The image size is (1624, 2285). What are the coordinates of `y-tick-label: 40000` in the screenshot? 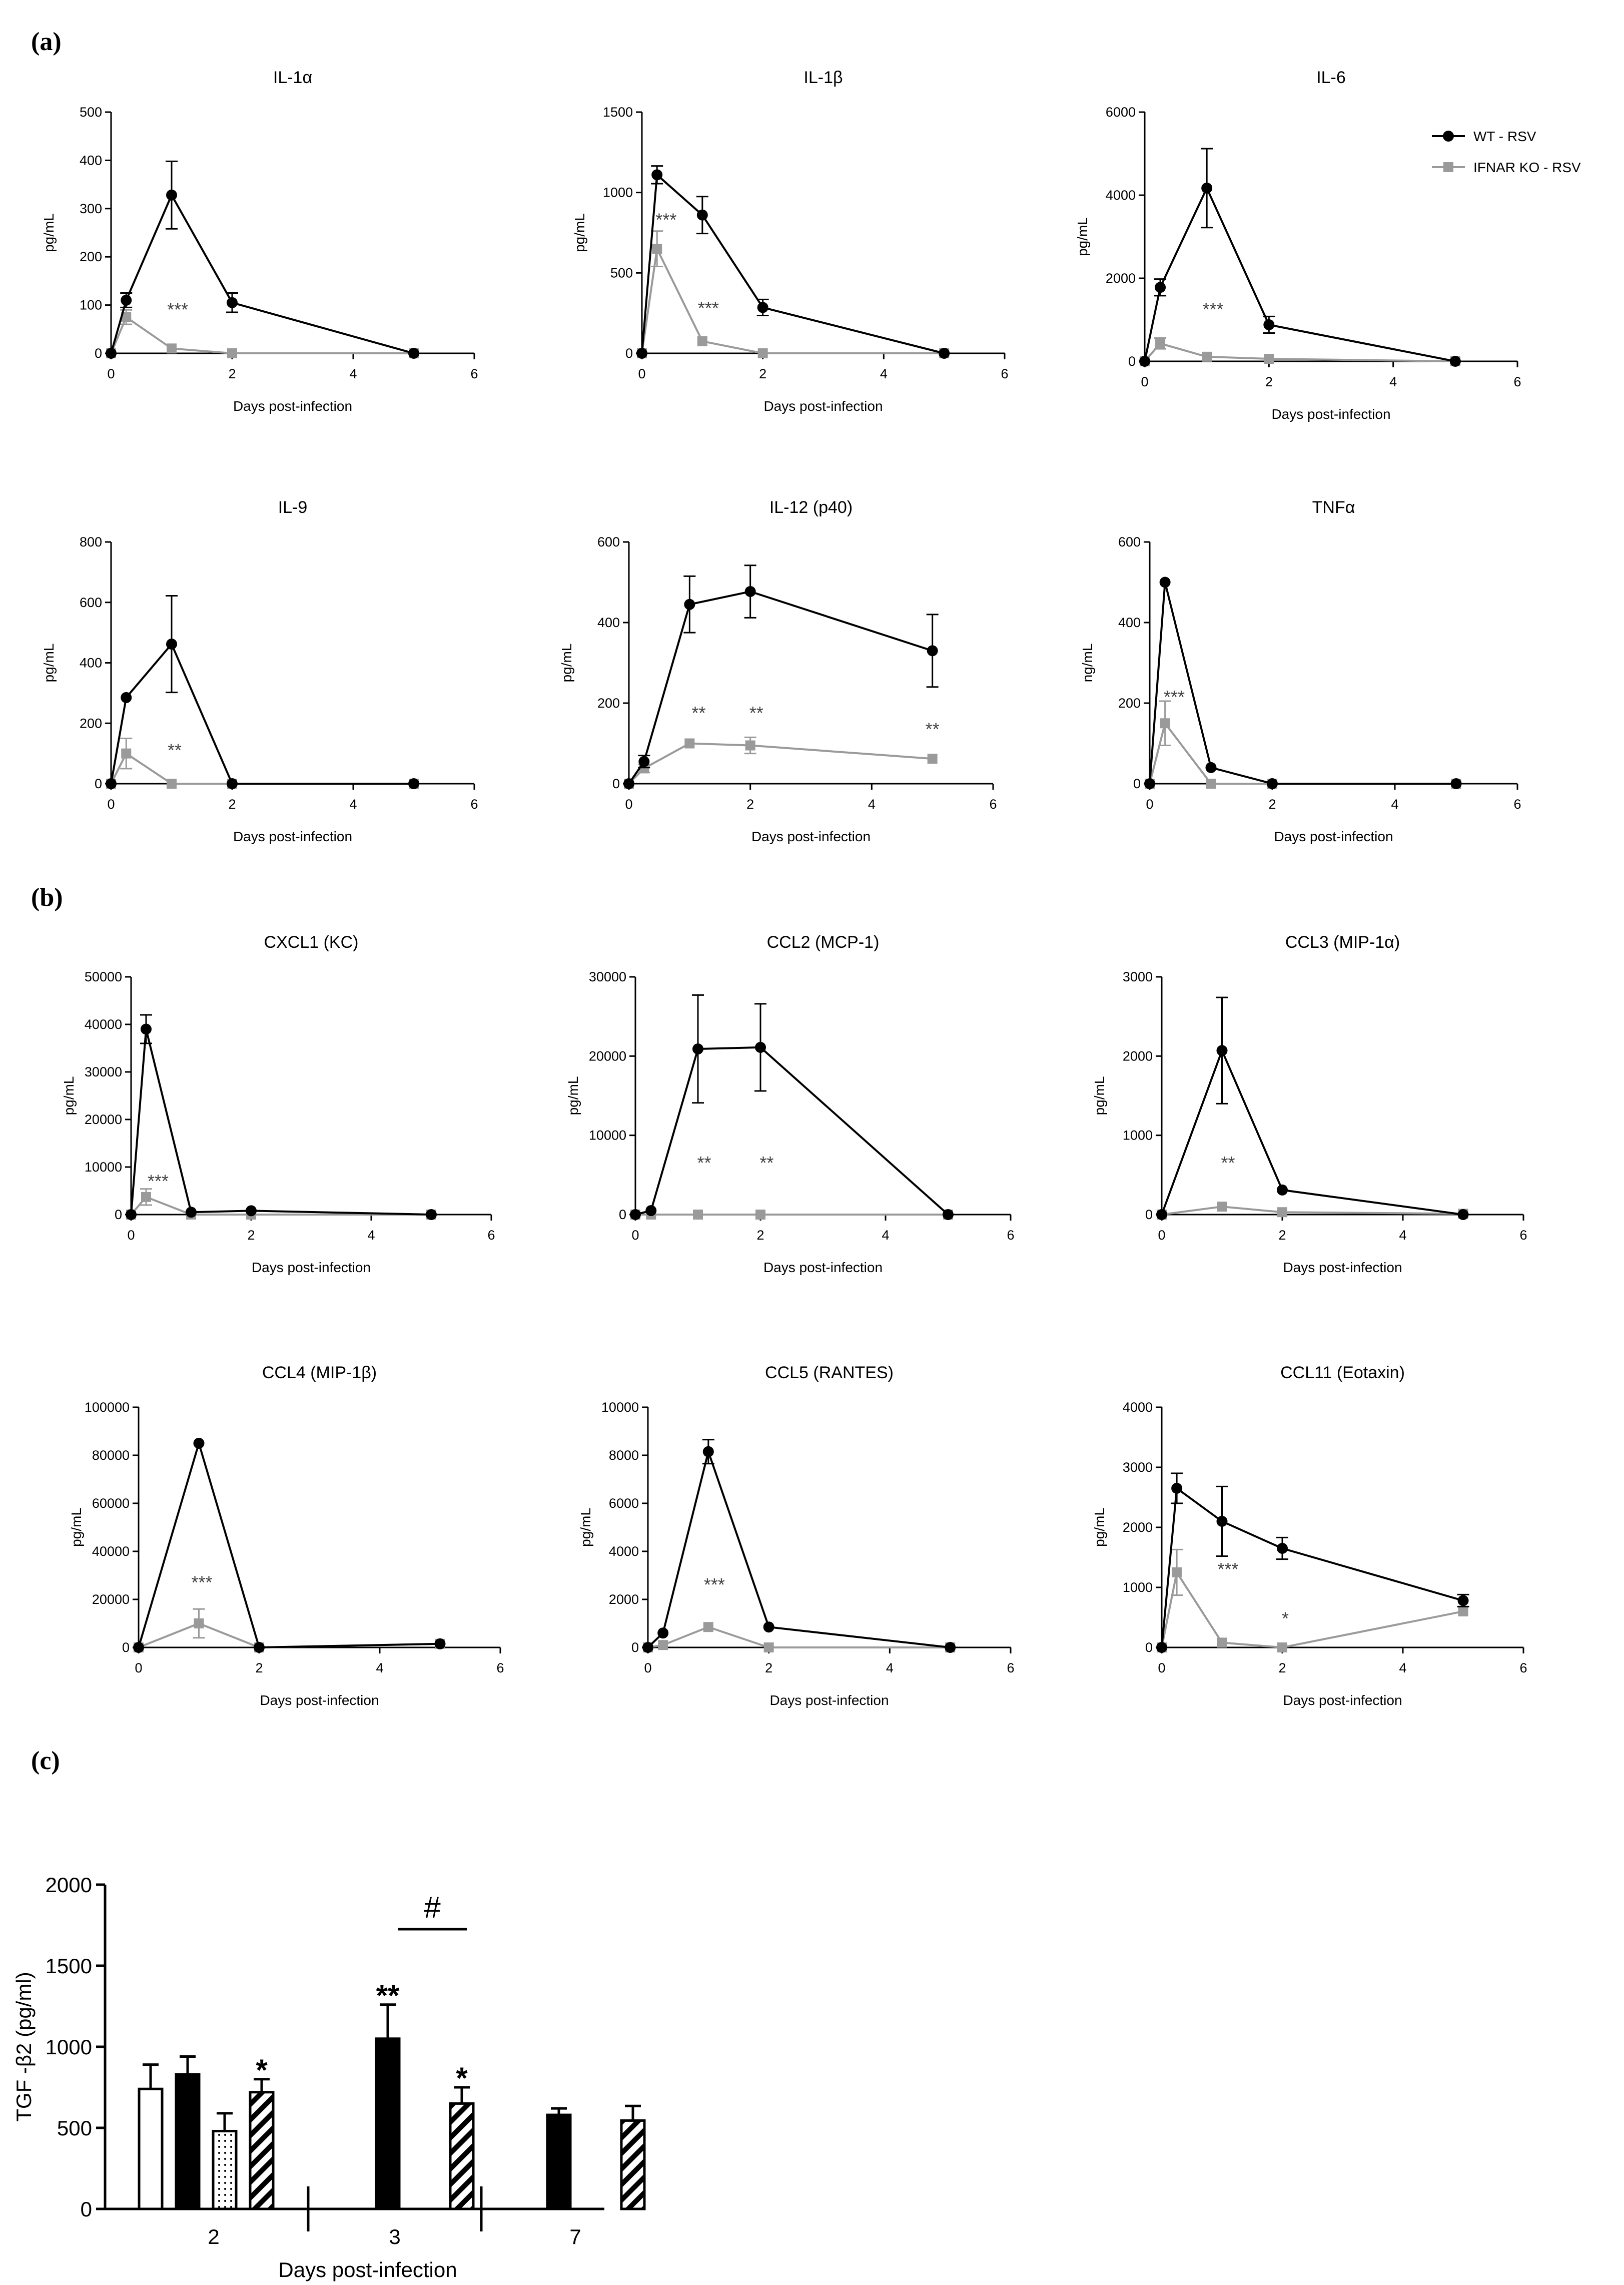 It's located at (103, 1024).